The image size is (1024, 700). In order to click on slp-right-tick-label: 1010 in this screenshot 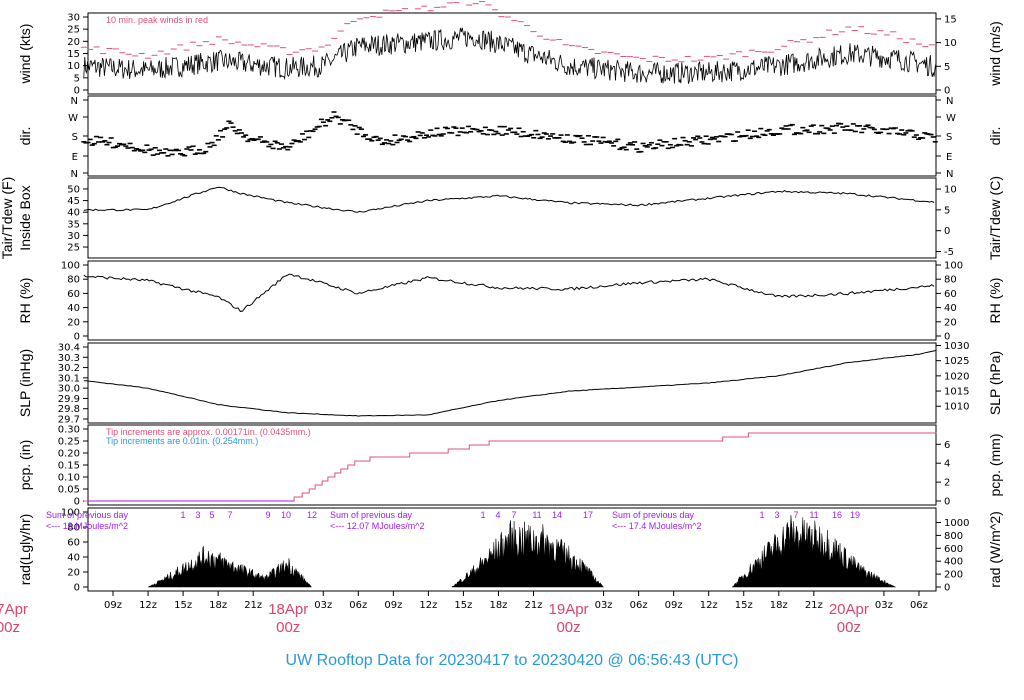, I will do `click(956, 407)`.